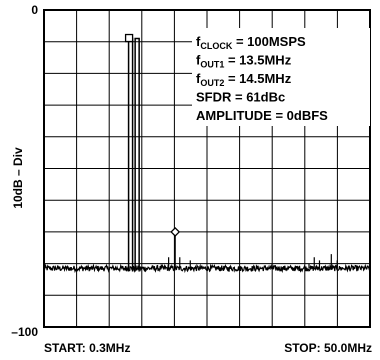 The height and width of the screenshot is (360, 380). I want to click on annotation-background, so click(281, 77).